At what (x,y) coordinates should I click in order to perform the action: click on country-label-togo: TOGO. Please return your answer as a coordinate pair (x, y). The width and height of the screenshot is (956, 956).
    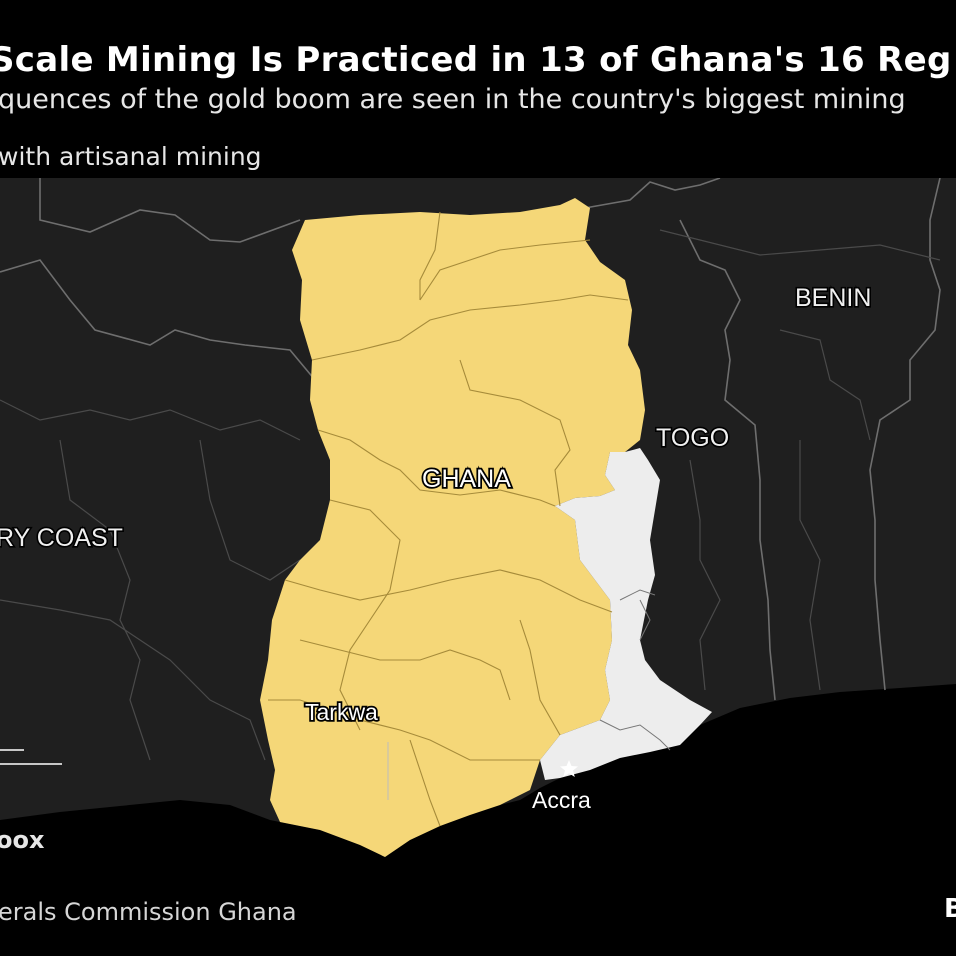
    Looking at the image, I should click on (692, 438).